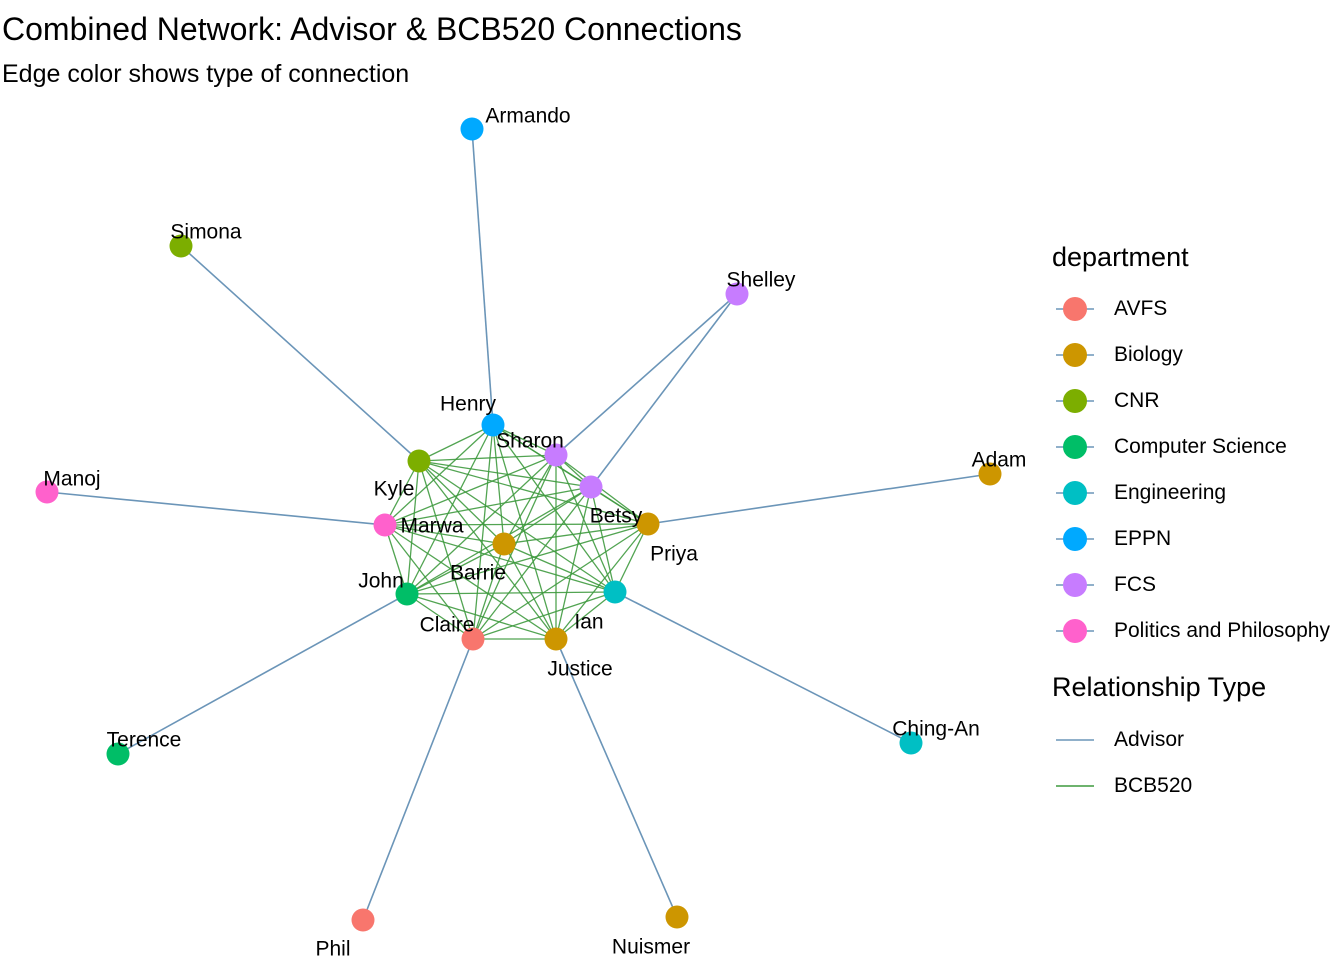 The image size is (1344, 960). Describe the element at coordinates (1137, 400) in the screenshot. I see `legend-label-cnr: CNR` at that location.